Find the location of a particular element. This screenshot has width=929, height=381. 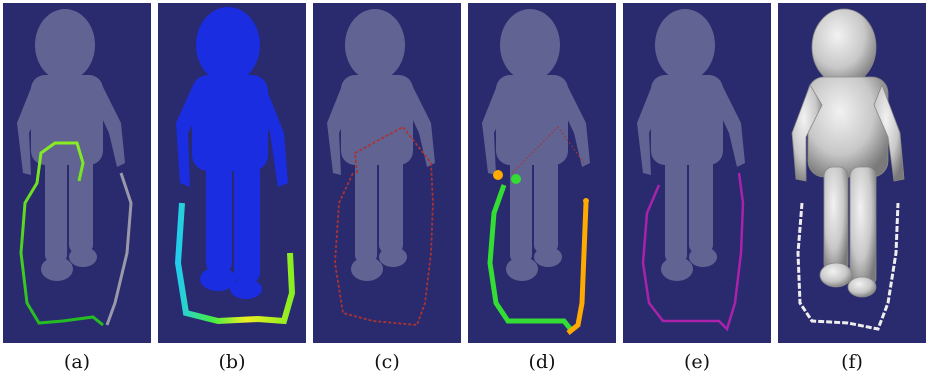

path-gray is located at coordinates (119, 249).